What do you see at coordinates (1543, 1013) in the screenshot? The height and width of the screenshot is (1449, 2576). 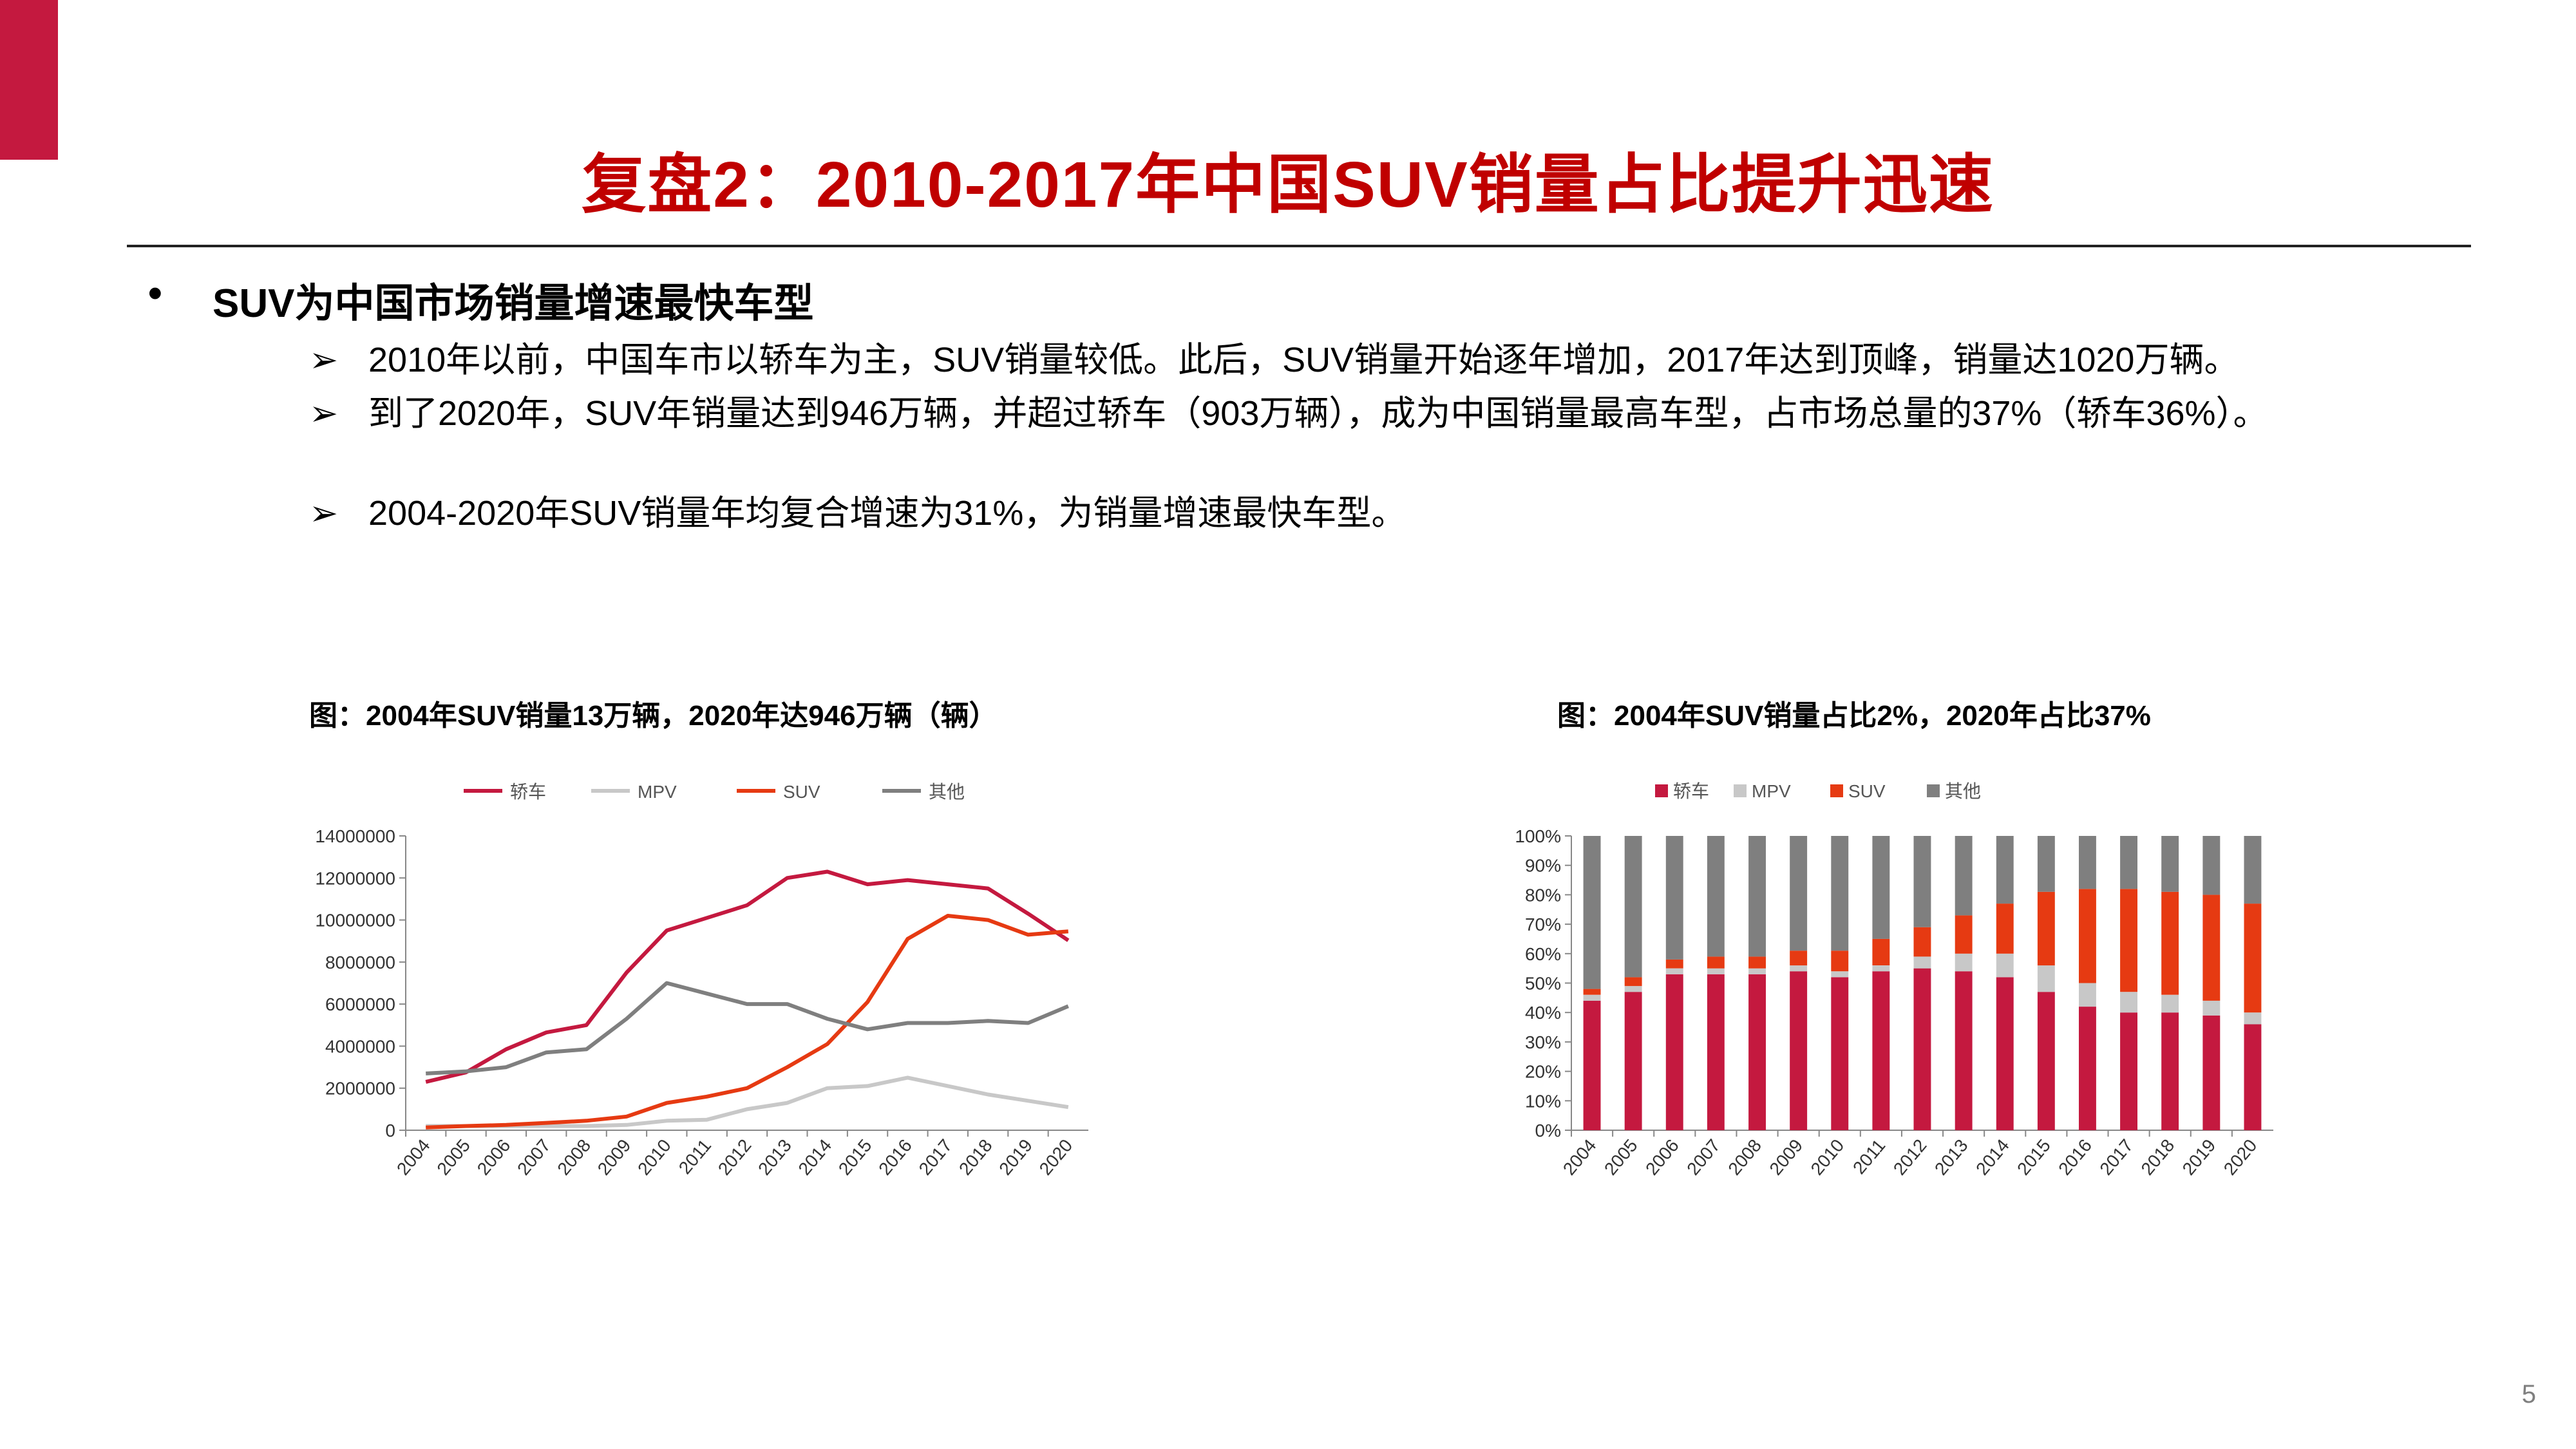 I see `y-tick-label: 40%` at bounding box center [1543, 1013].